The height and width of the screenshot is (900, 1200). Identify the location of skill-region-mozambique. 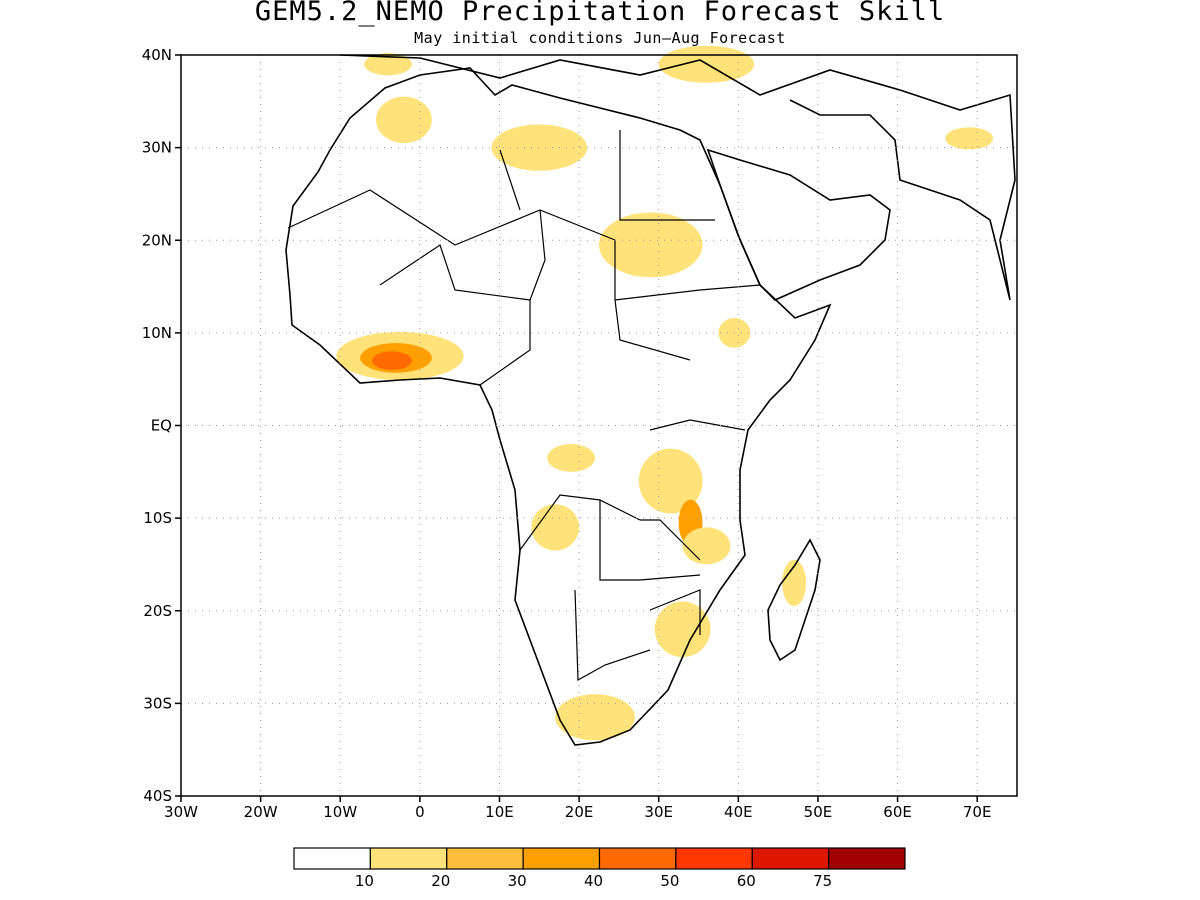
(682, 629).